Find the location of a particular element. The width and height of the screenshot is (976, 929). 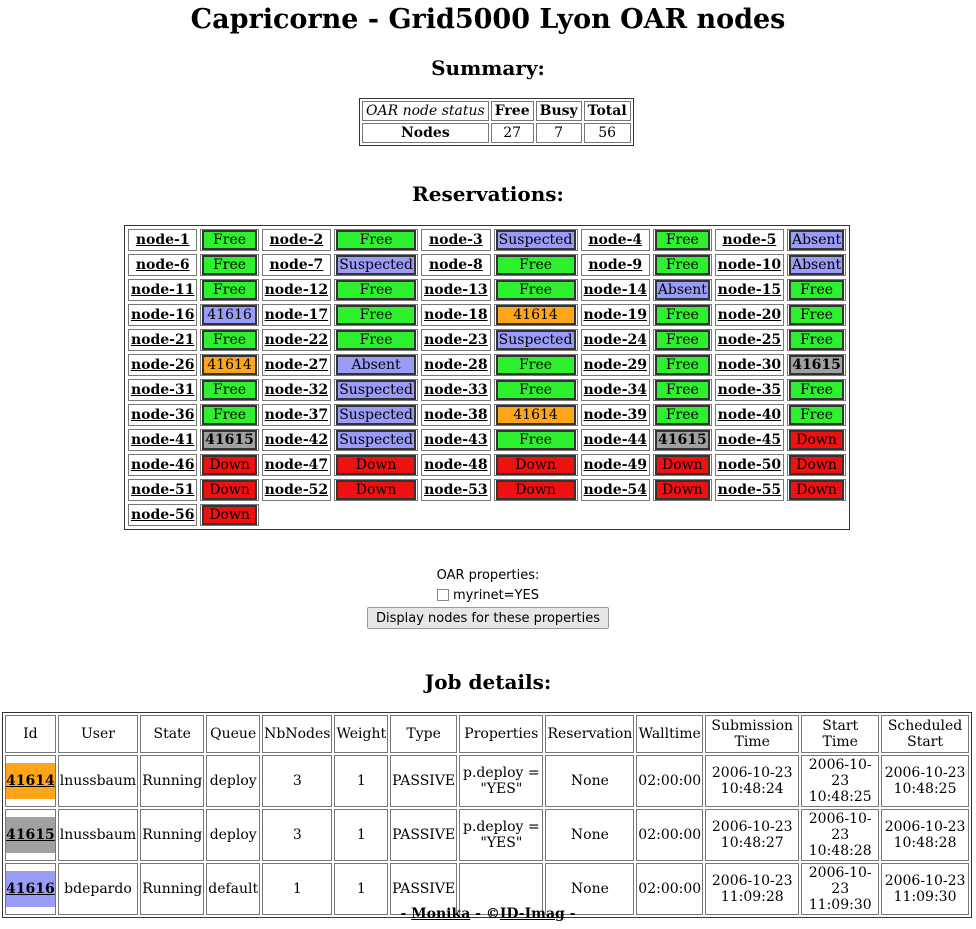

node-cell: node-28 is located at coordinates (456, 365).